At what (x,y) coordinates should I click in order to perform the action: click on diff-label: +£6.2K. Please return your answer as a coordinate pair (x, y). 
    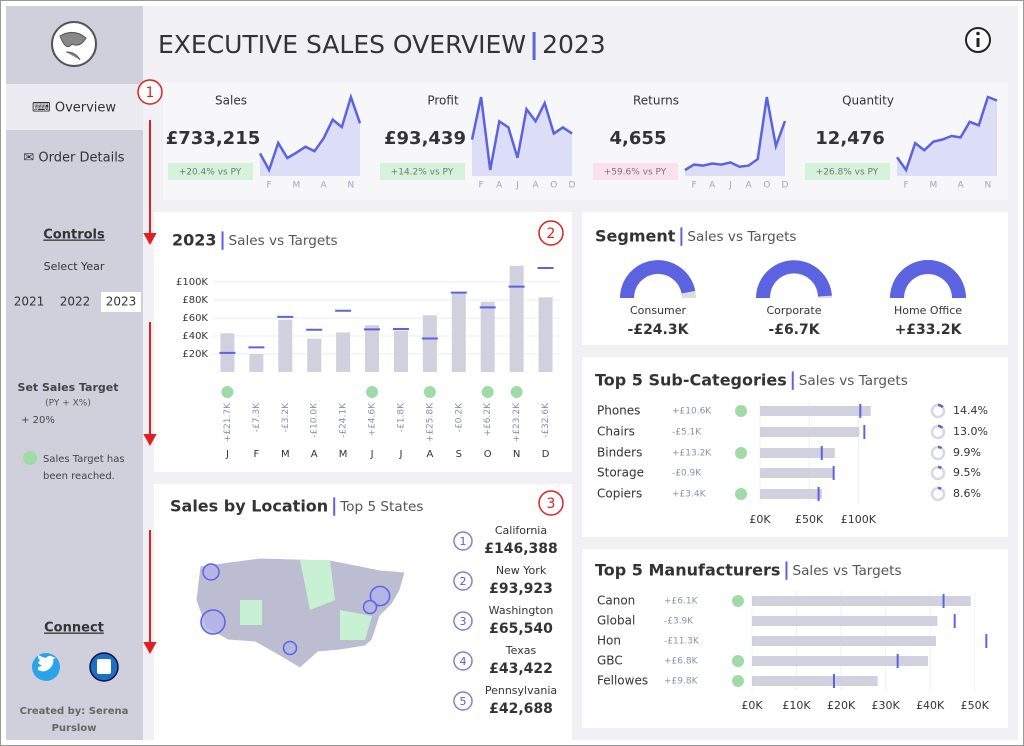
    Looking at the image, I should click on (488, 419).